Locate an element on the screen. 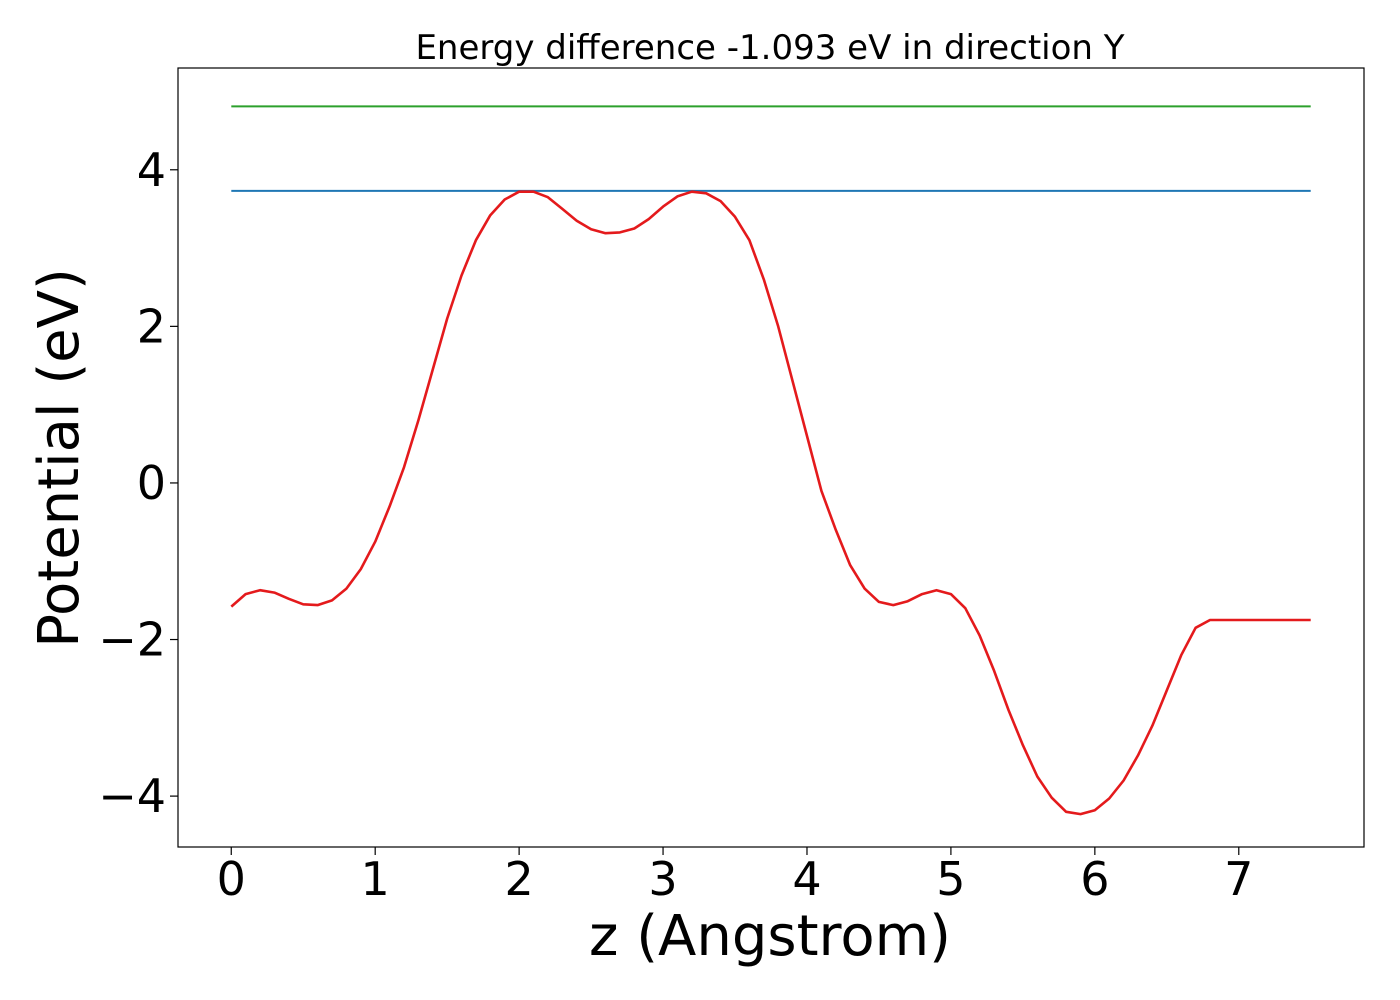  x-tick-label: 5 is located at coordinates (950, 879).